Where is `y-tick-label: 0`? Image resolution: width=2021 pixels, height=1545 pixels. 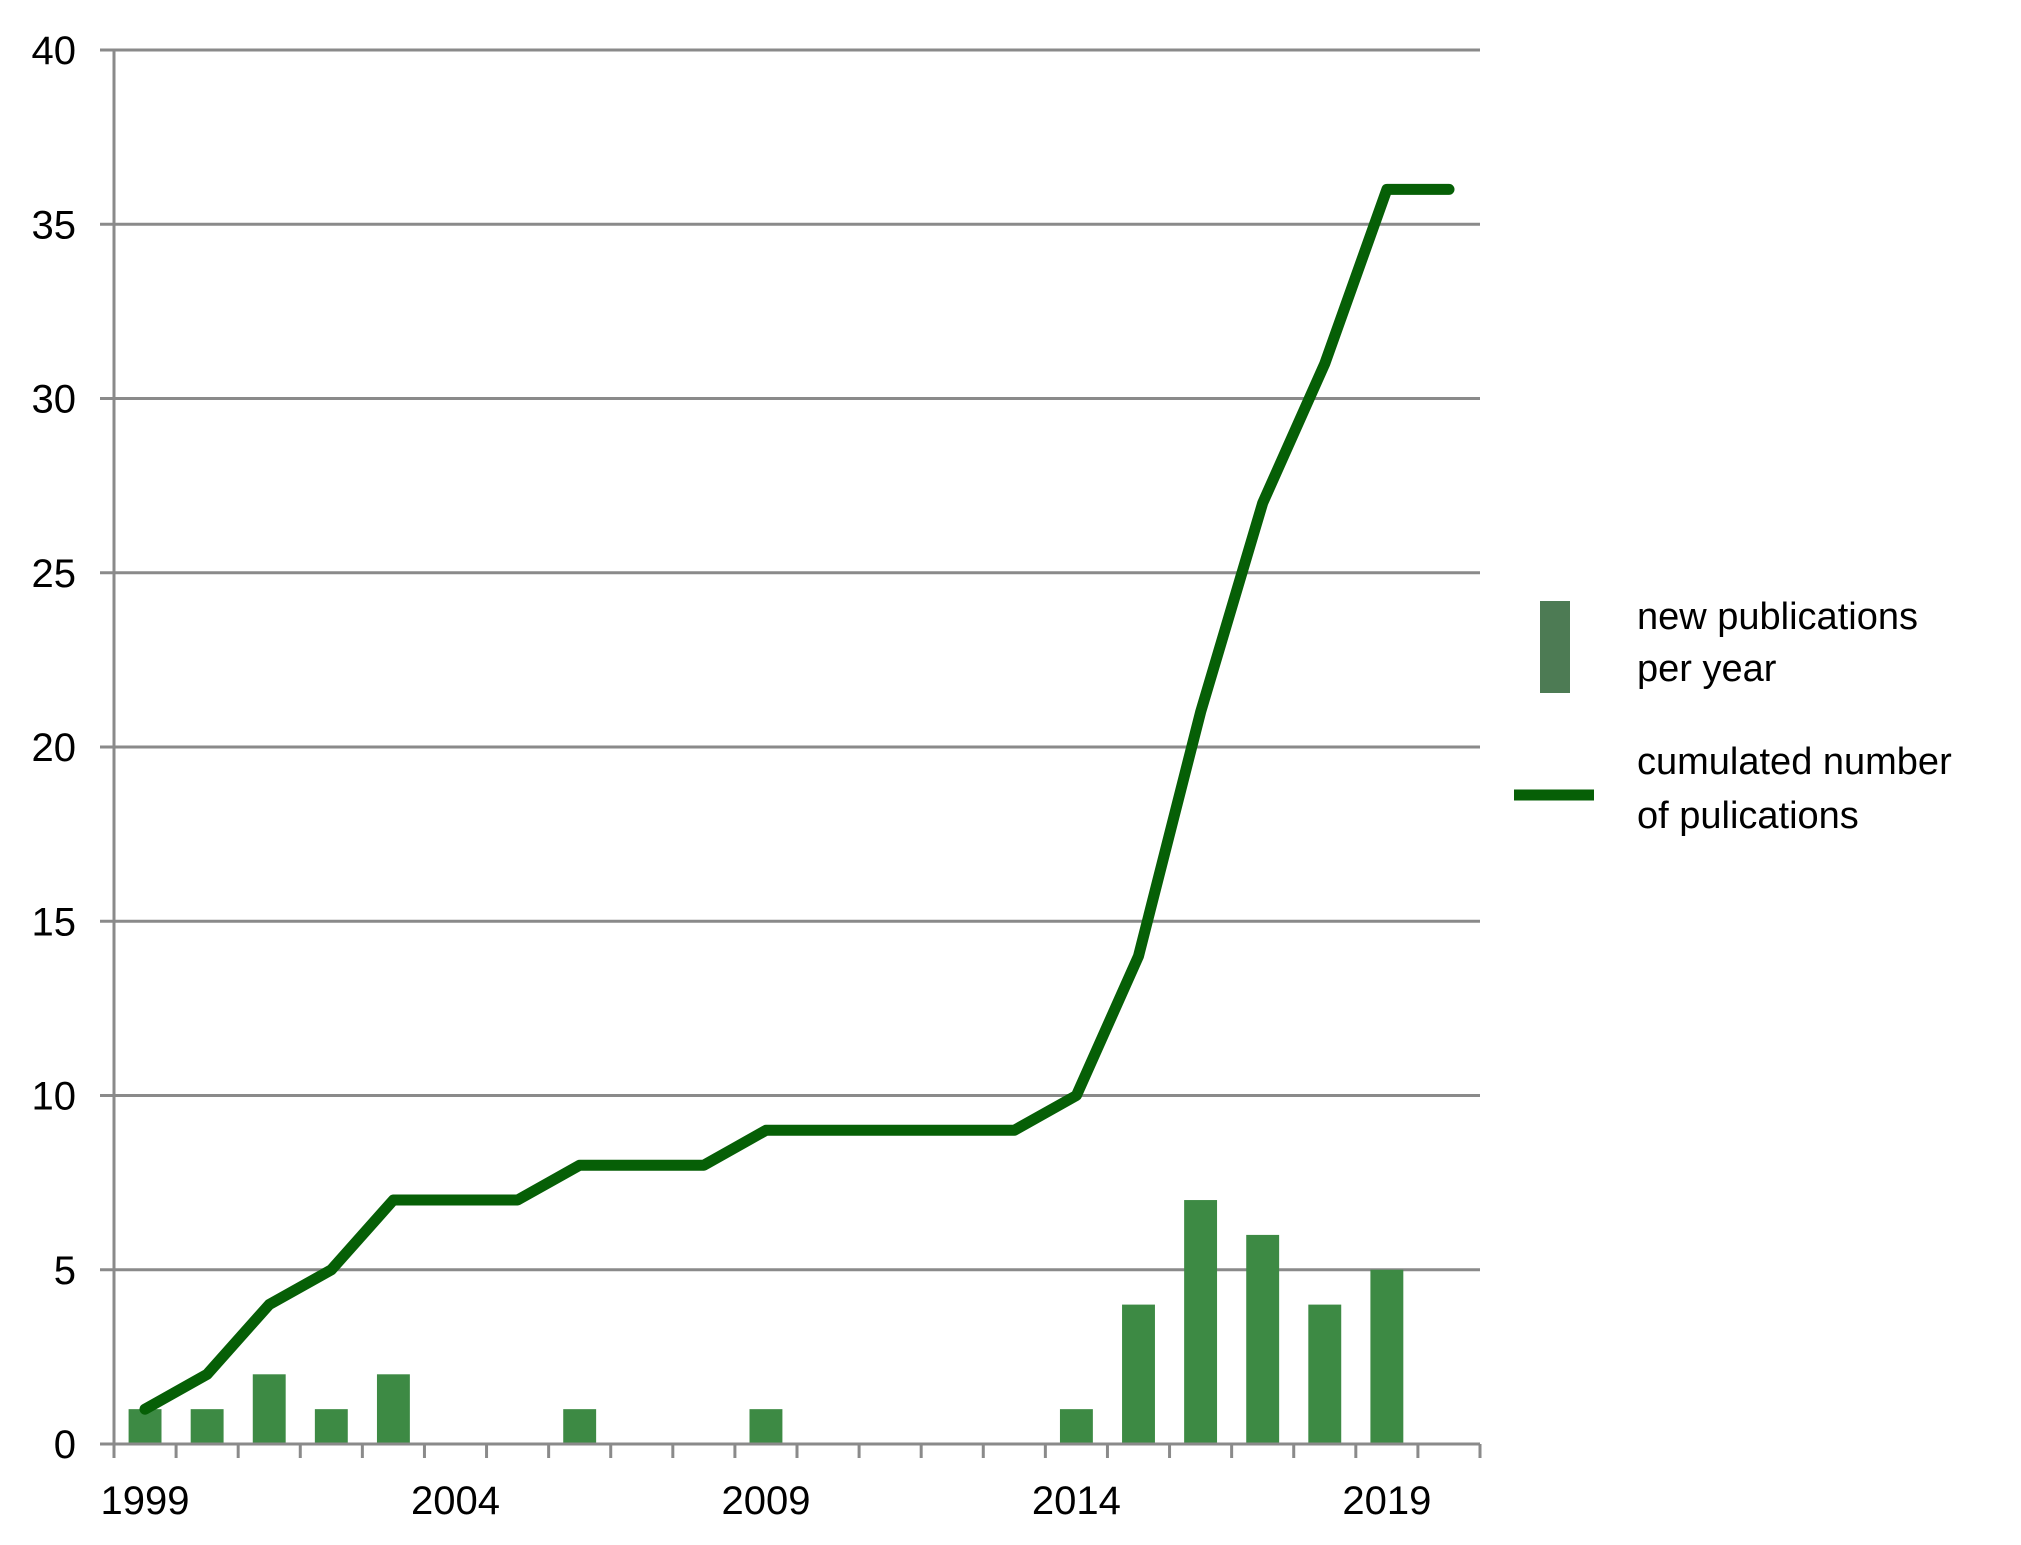 y-tick-label: 0 is located at coordinates (65, 1445).